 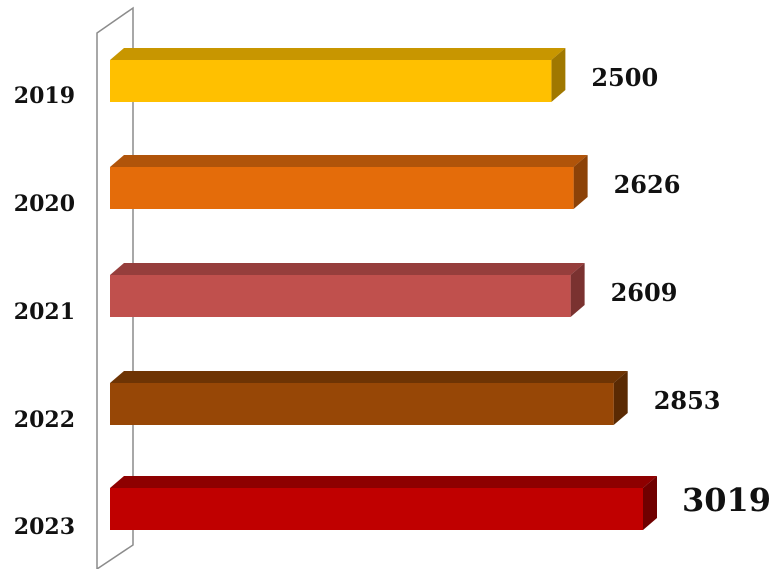 I want to click on bar-2023, so click(x=383, y=503).